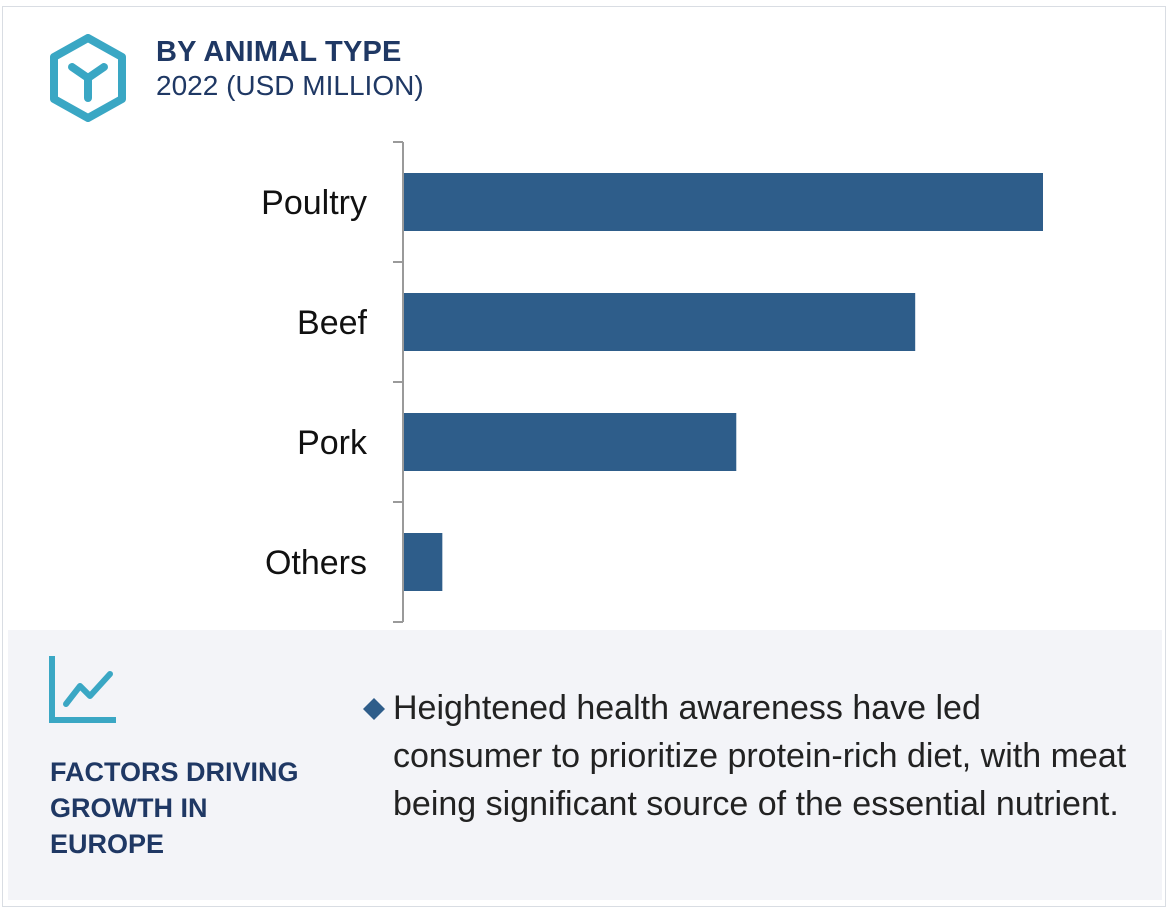  I want to click on trend-chart-icon, so click(82, 689).